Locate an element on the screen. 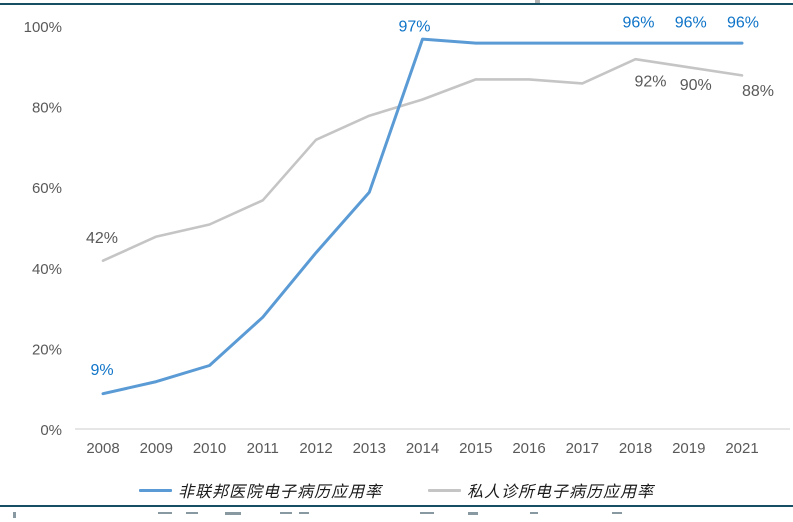 Image resolution: width=793 pixels, height=522 pixels. y-axis-tick-label: 80% is located at coordinates (47, 108).